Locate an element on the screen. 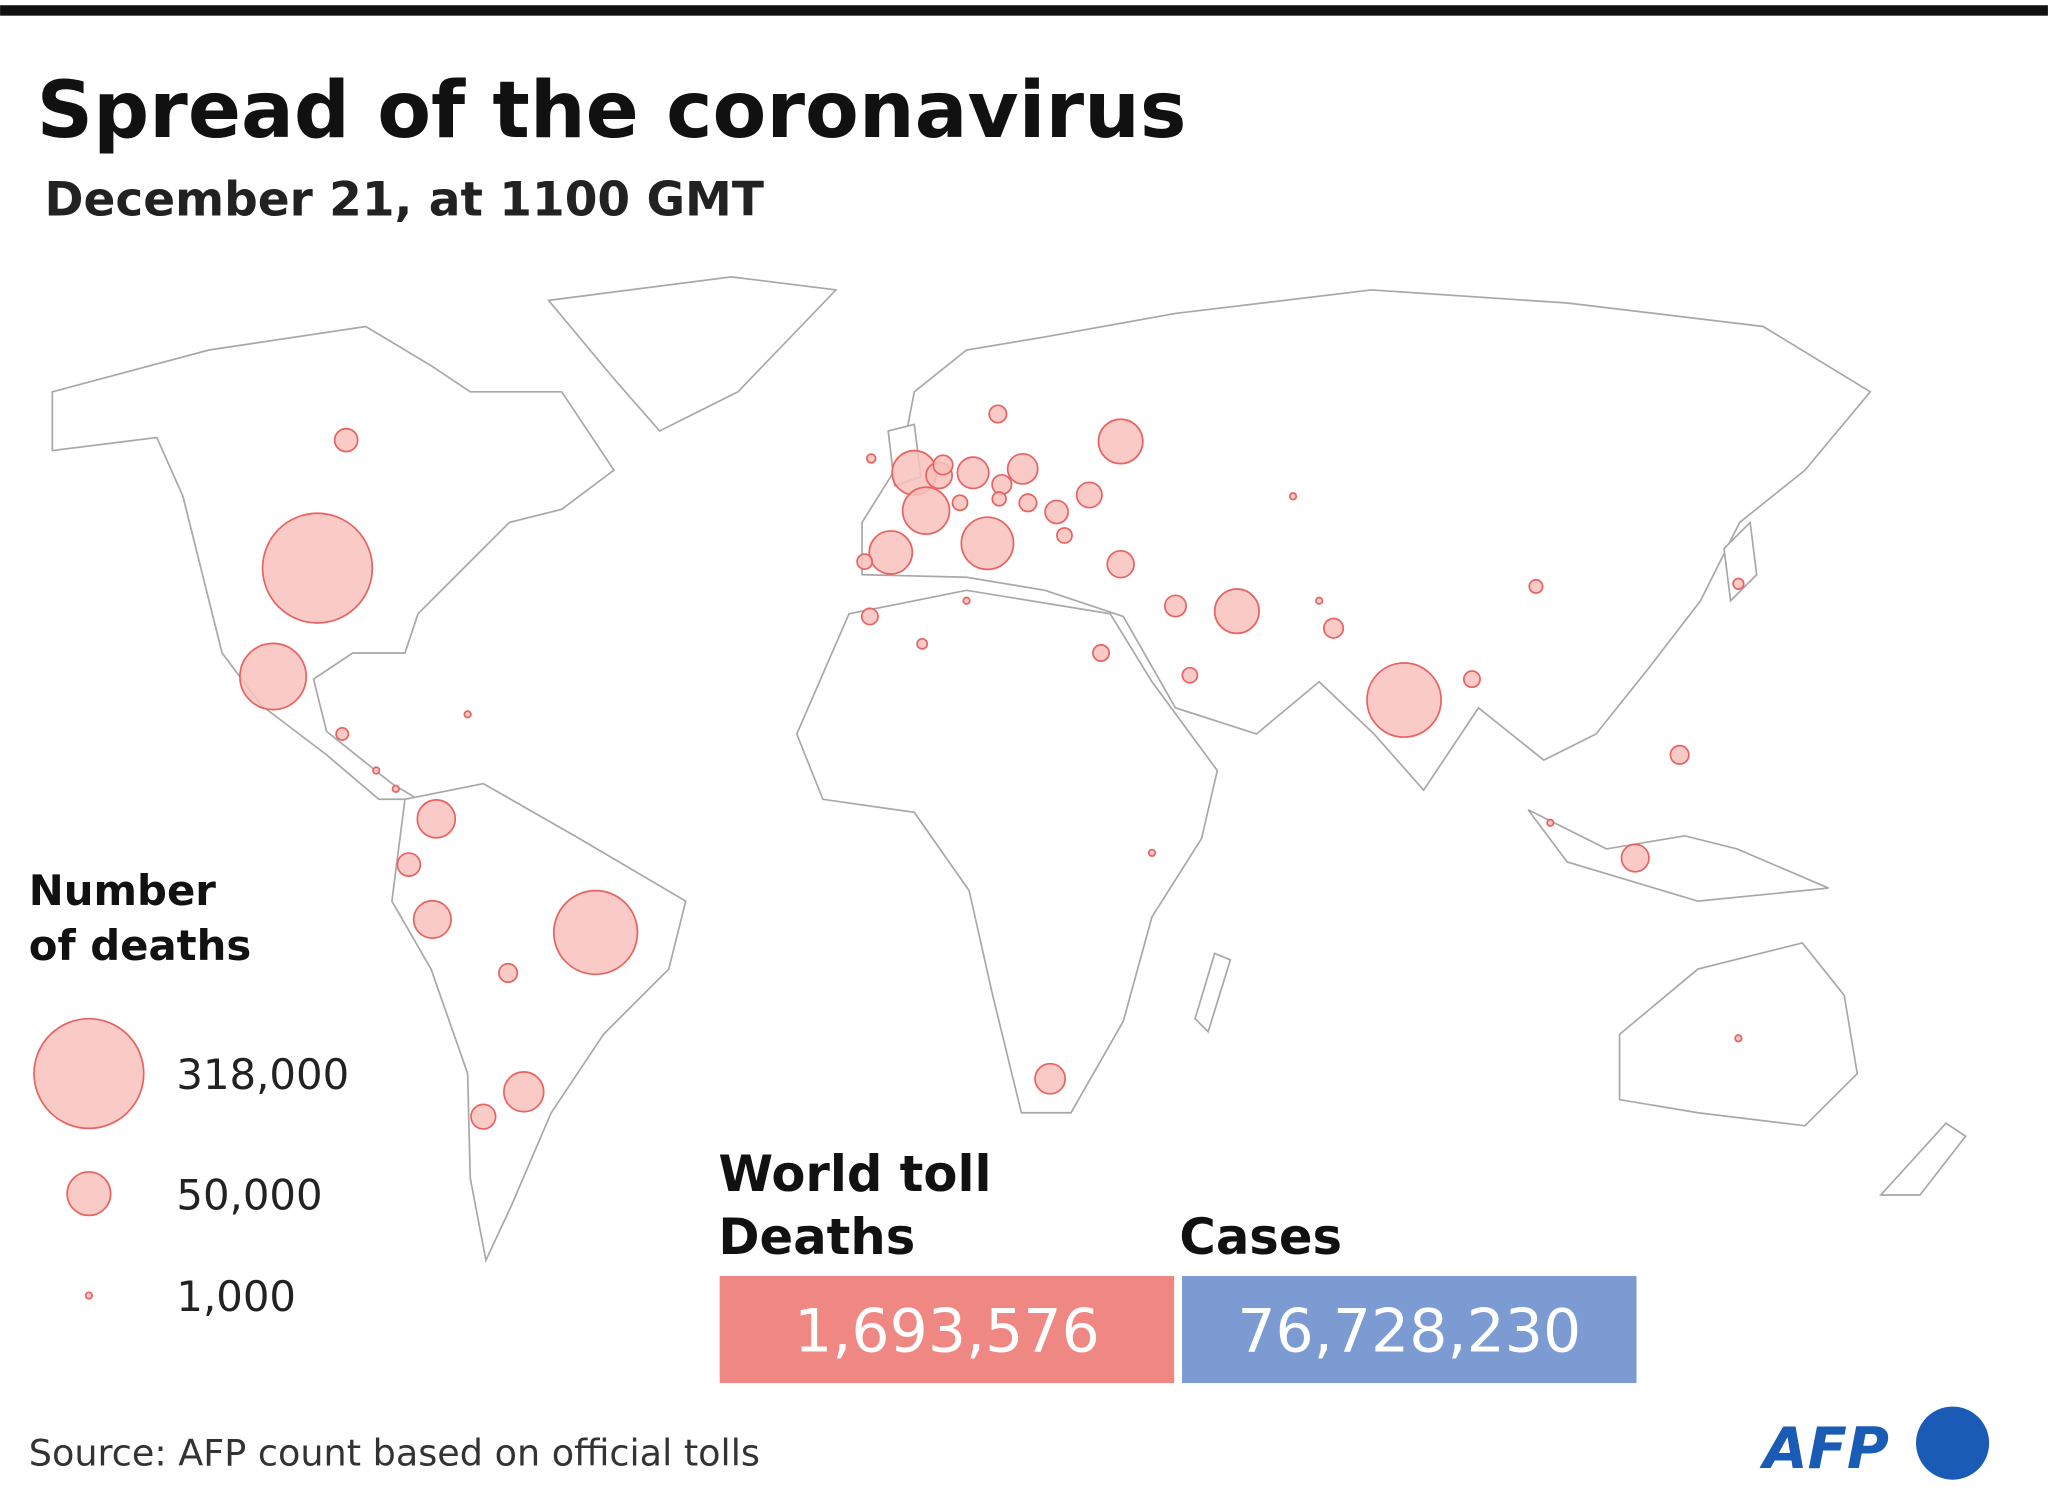 This screenshot has width=2048, height=1498. legend-title: Number is located at coordinates (122, 890).